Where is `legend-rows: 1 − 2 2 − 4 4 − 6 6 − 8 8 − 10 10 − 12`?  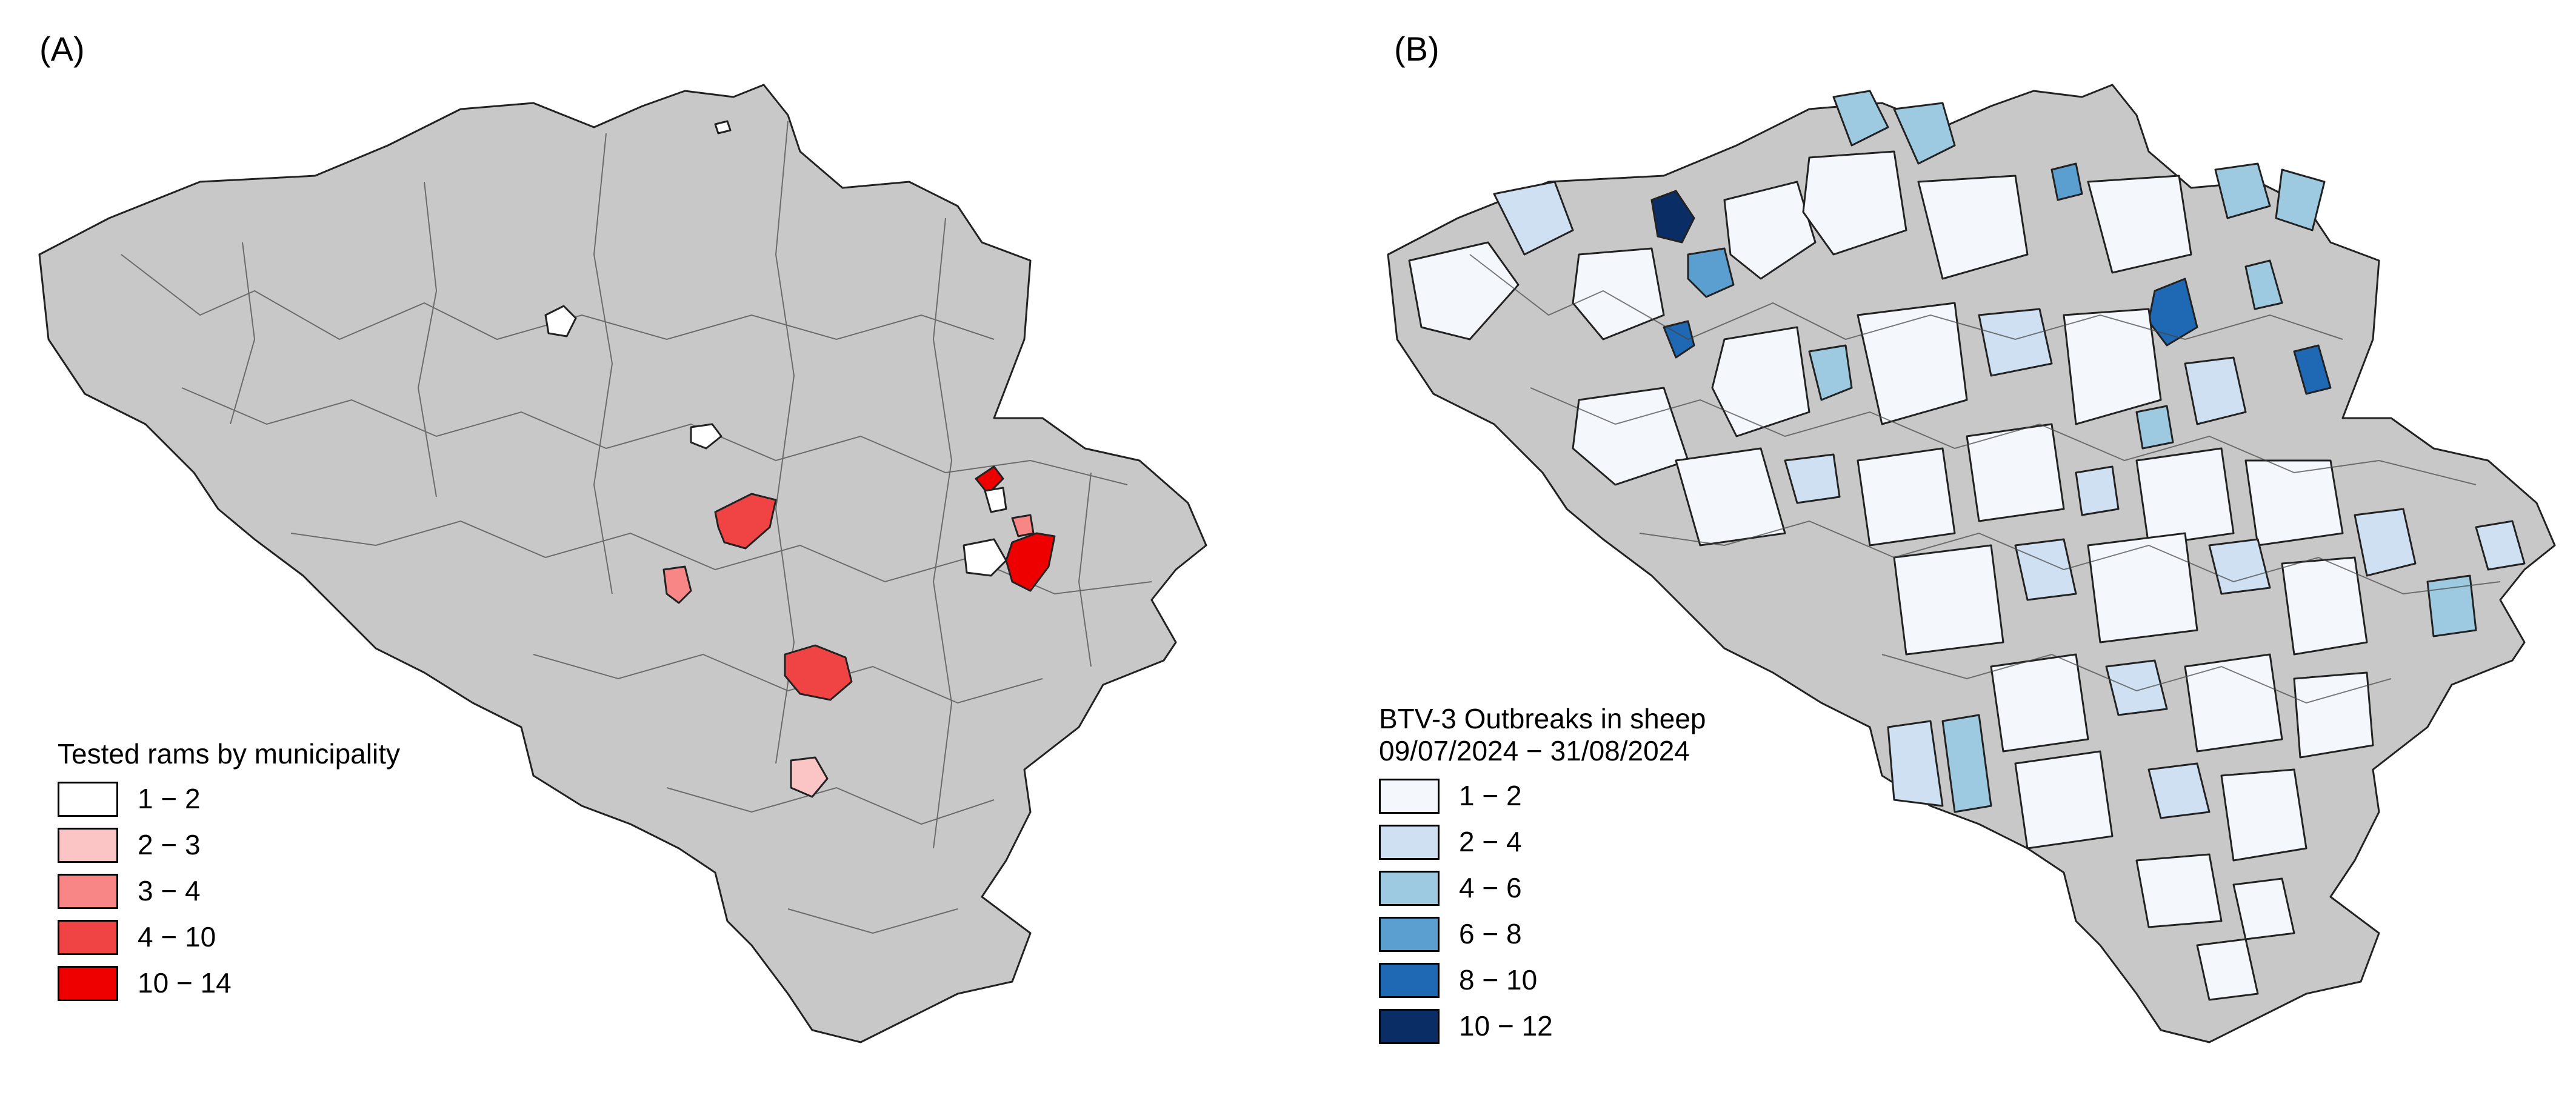
legend-rows: 1 − 2 2 − 4 4 − 6 6 − 8 8 − 10 10 − 12 is located at coordinates (1542, 911).